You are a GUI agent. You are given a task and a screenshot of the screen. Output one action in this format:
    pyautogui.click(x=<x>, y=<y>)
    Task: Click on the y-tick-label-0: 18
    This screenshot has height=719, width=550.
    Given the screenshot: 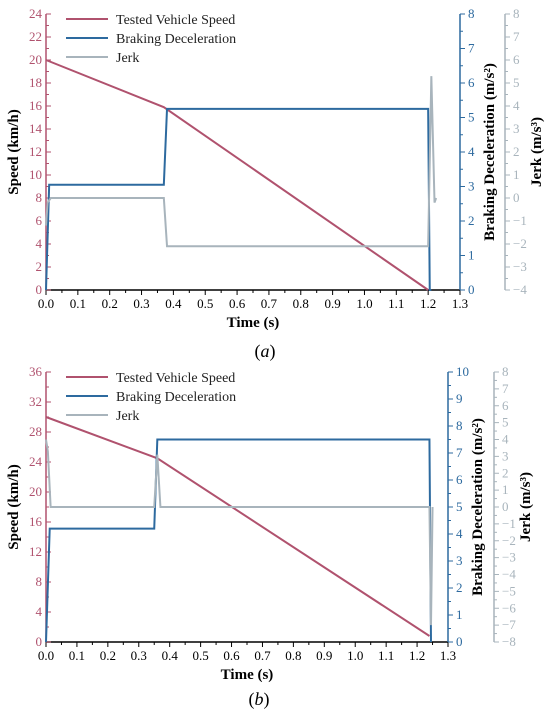 What is the action you would take?
    pyautogui.click(x=35, y=82)
    